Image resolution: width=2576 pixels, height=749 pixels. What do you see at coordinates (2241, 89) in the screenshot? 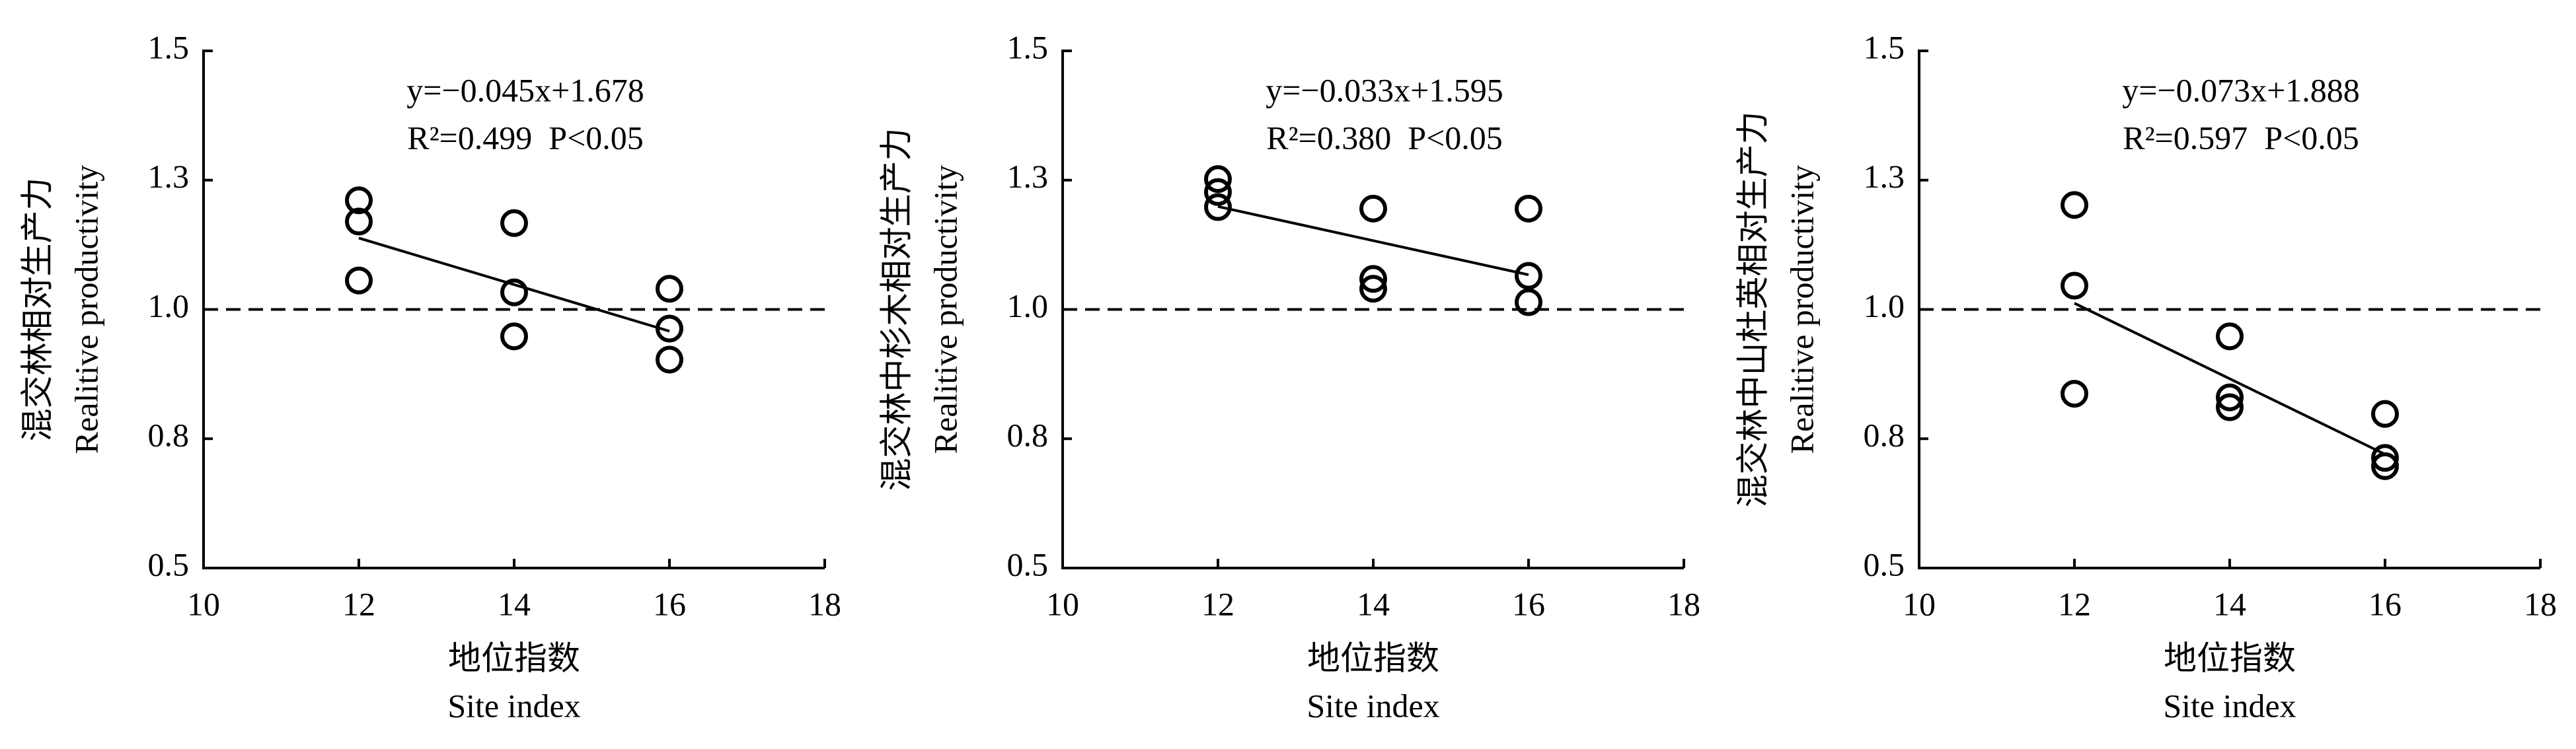
I see `equation: y=−0.073x+1.888` at bounding box center [2241, 89].